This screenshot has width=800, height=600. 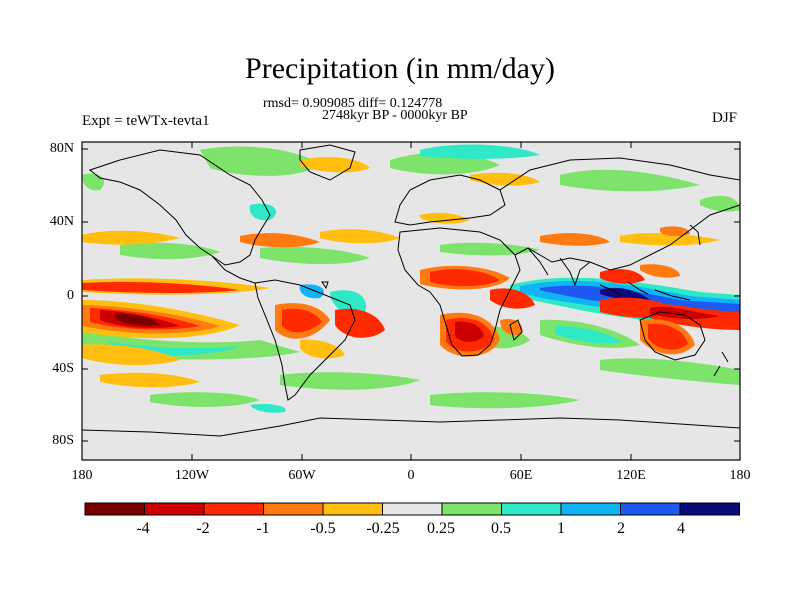 What do you see at coordinates (61, 148) in the screenshot?
I see `lat-label: 80N` at bounding box center [61, 148].